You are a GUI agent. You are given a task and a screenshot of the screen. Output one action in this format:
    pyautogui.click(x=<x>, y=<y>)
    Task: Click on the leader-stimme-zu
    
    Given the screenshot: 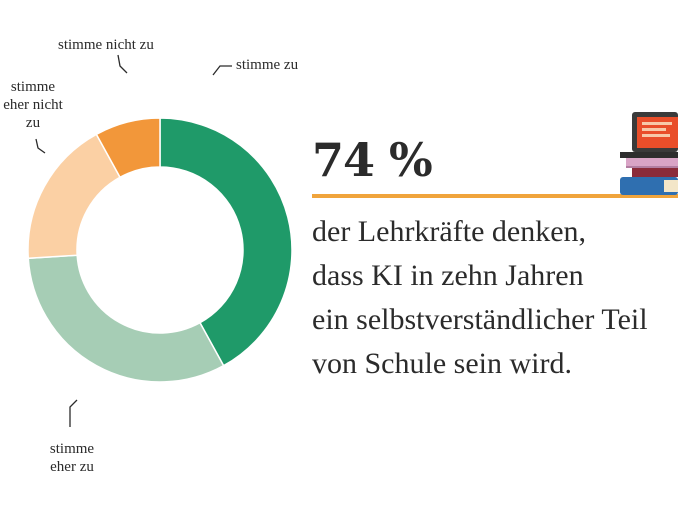 What is the action you would take?
    pyautogui.click(x=222, y=70)
    